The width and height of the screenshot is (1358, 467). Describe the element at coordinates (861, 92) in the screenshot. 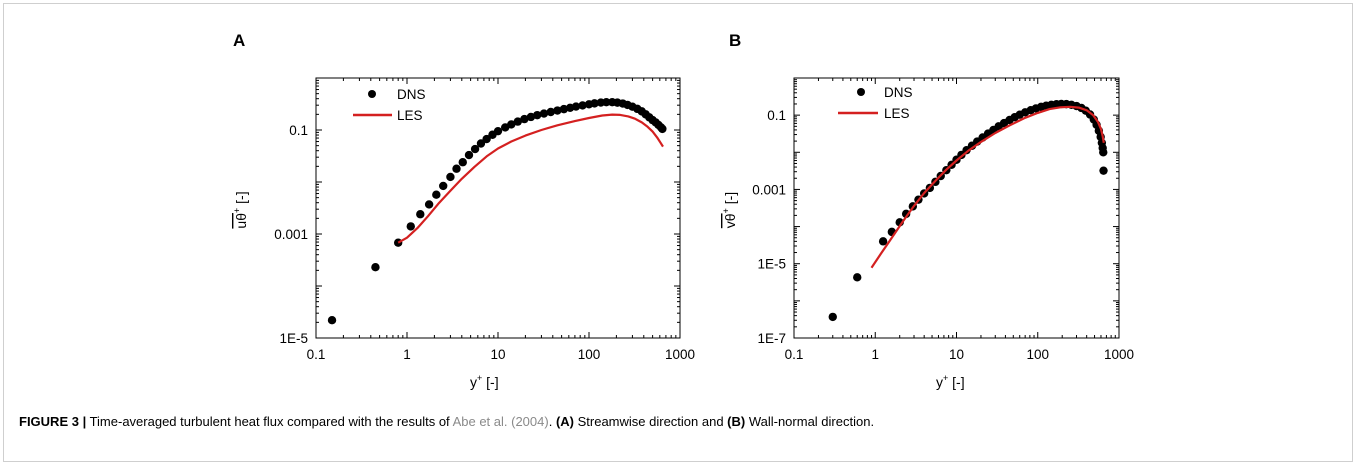

I see `legend-dns-marker-b` at that location.